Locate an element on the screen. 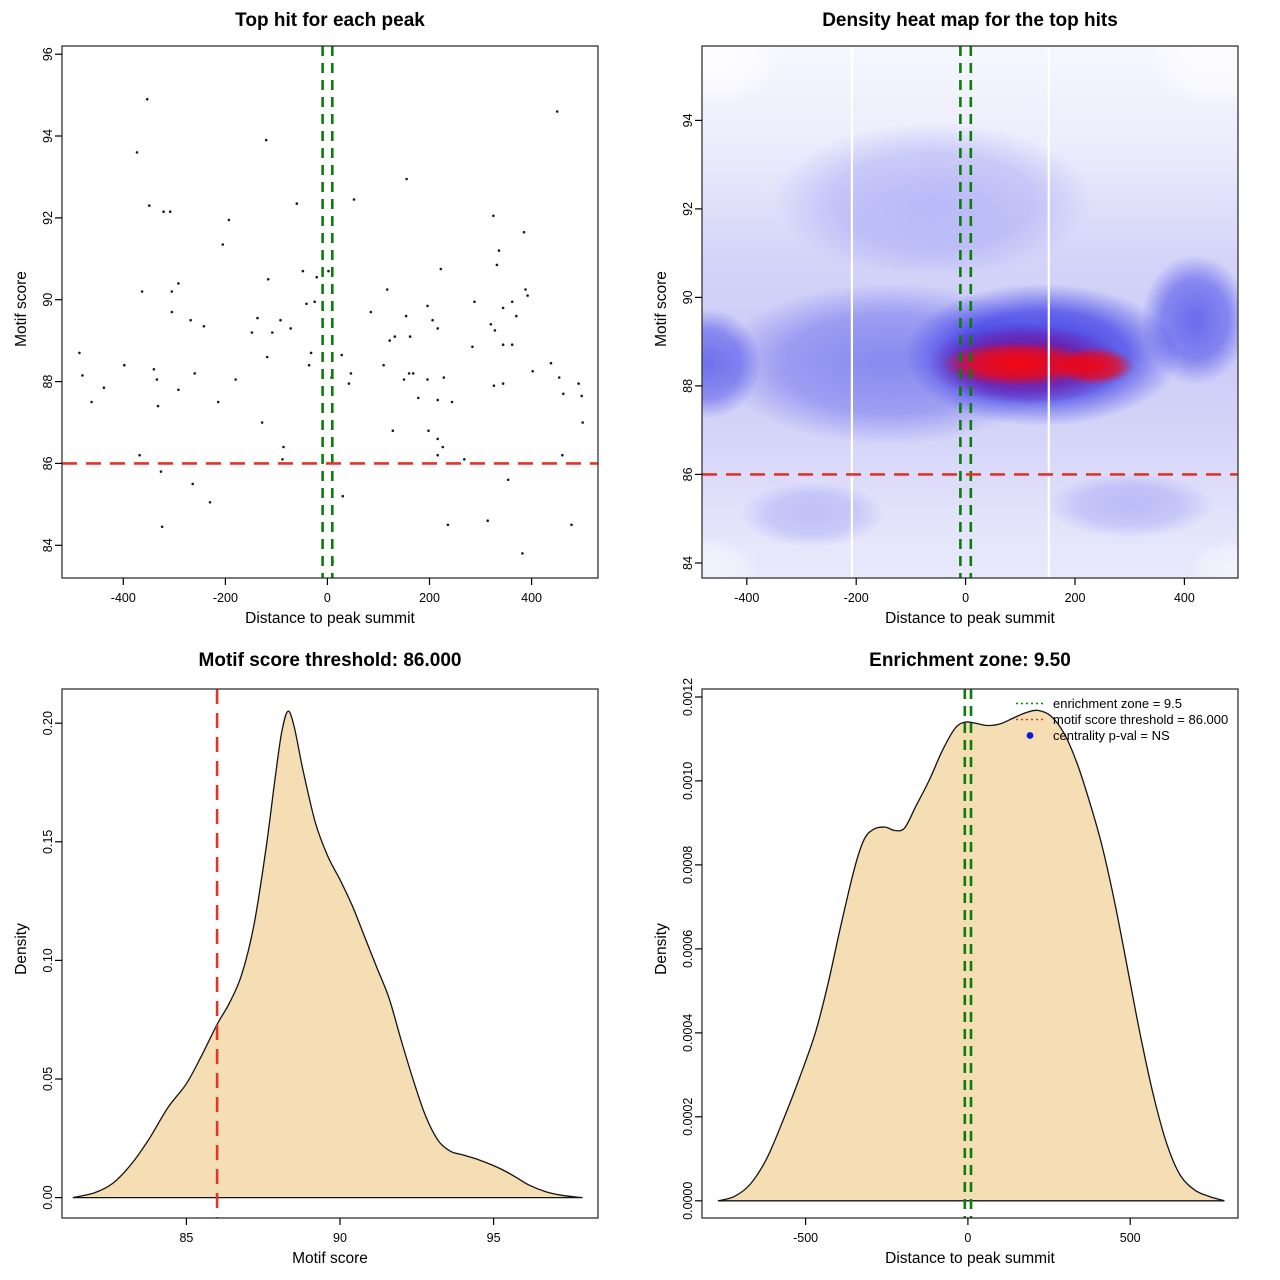 Image resolution: width=1280 pixels, height=1280 pixels. svg-text: 0.0002 is located at coordinates (688, 1117).